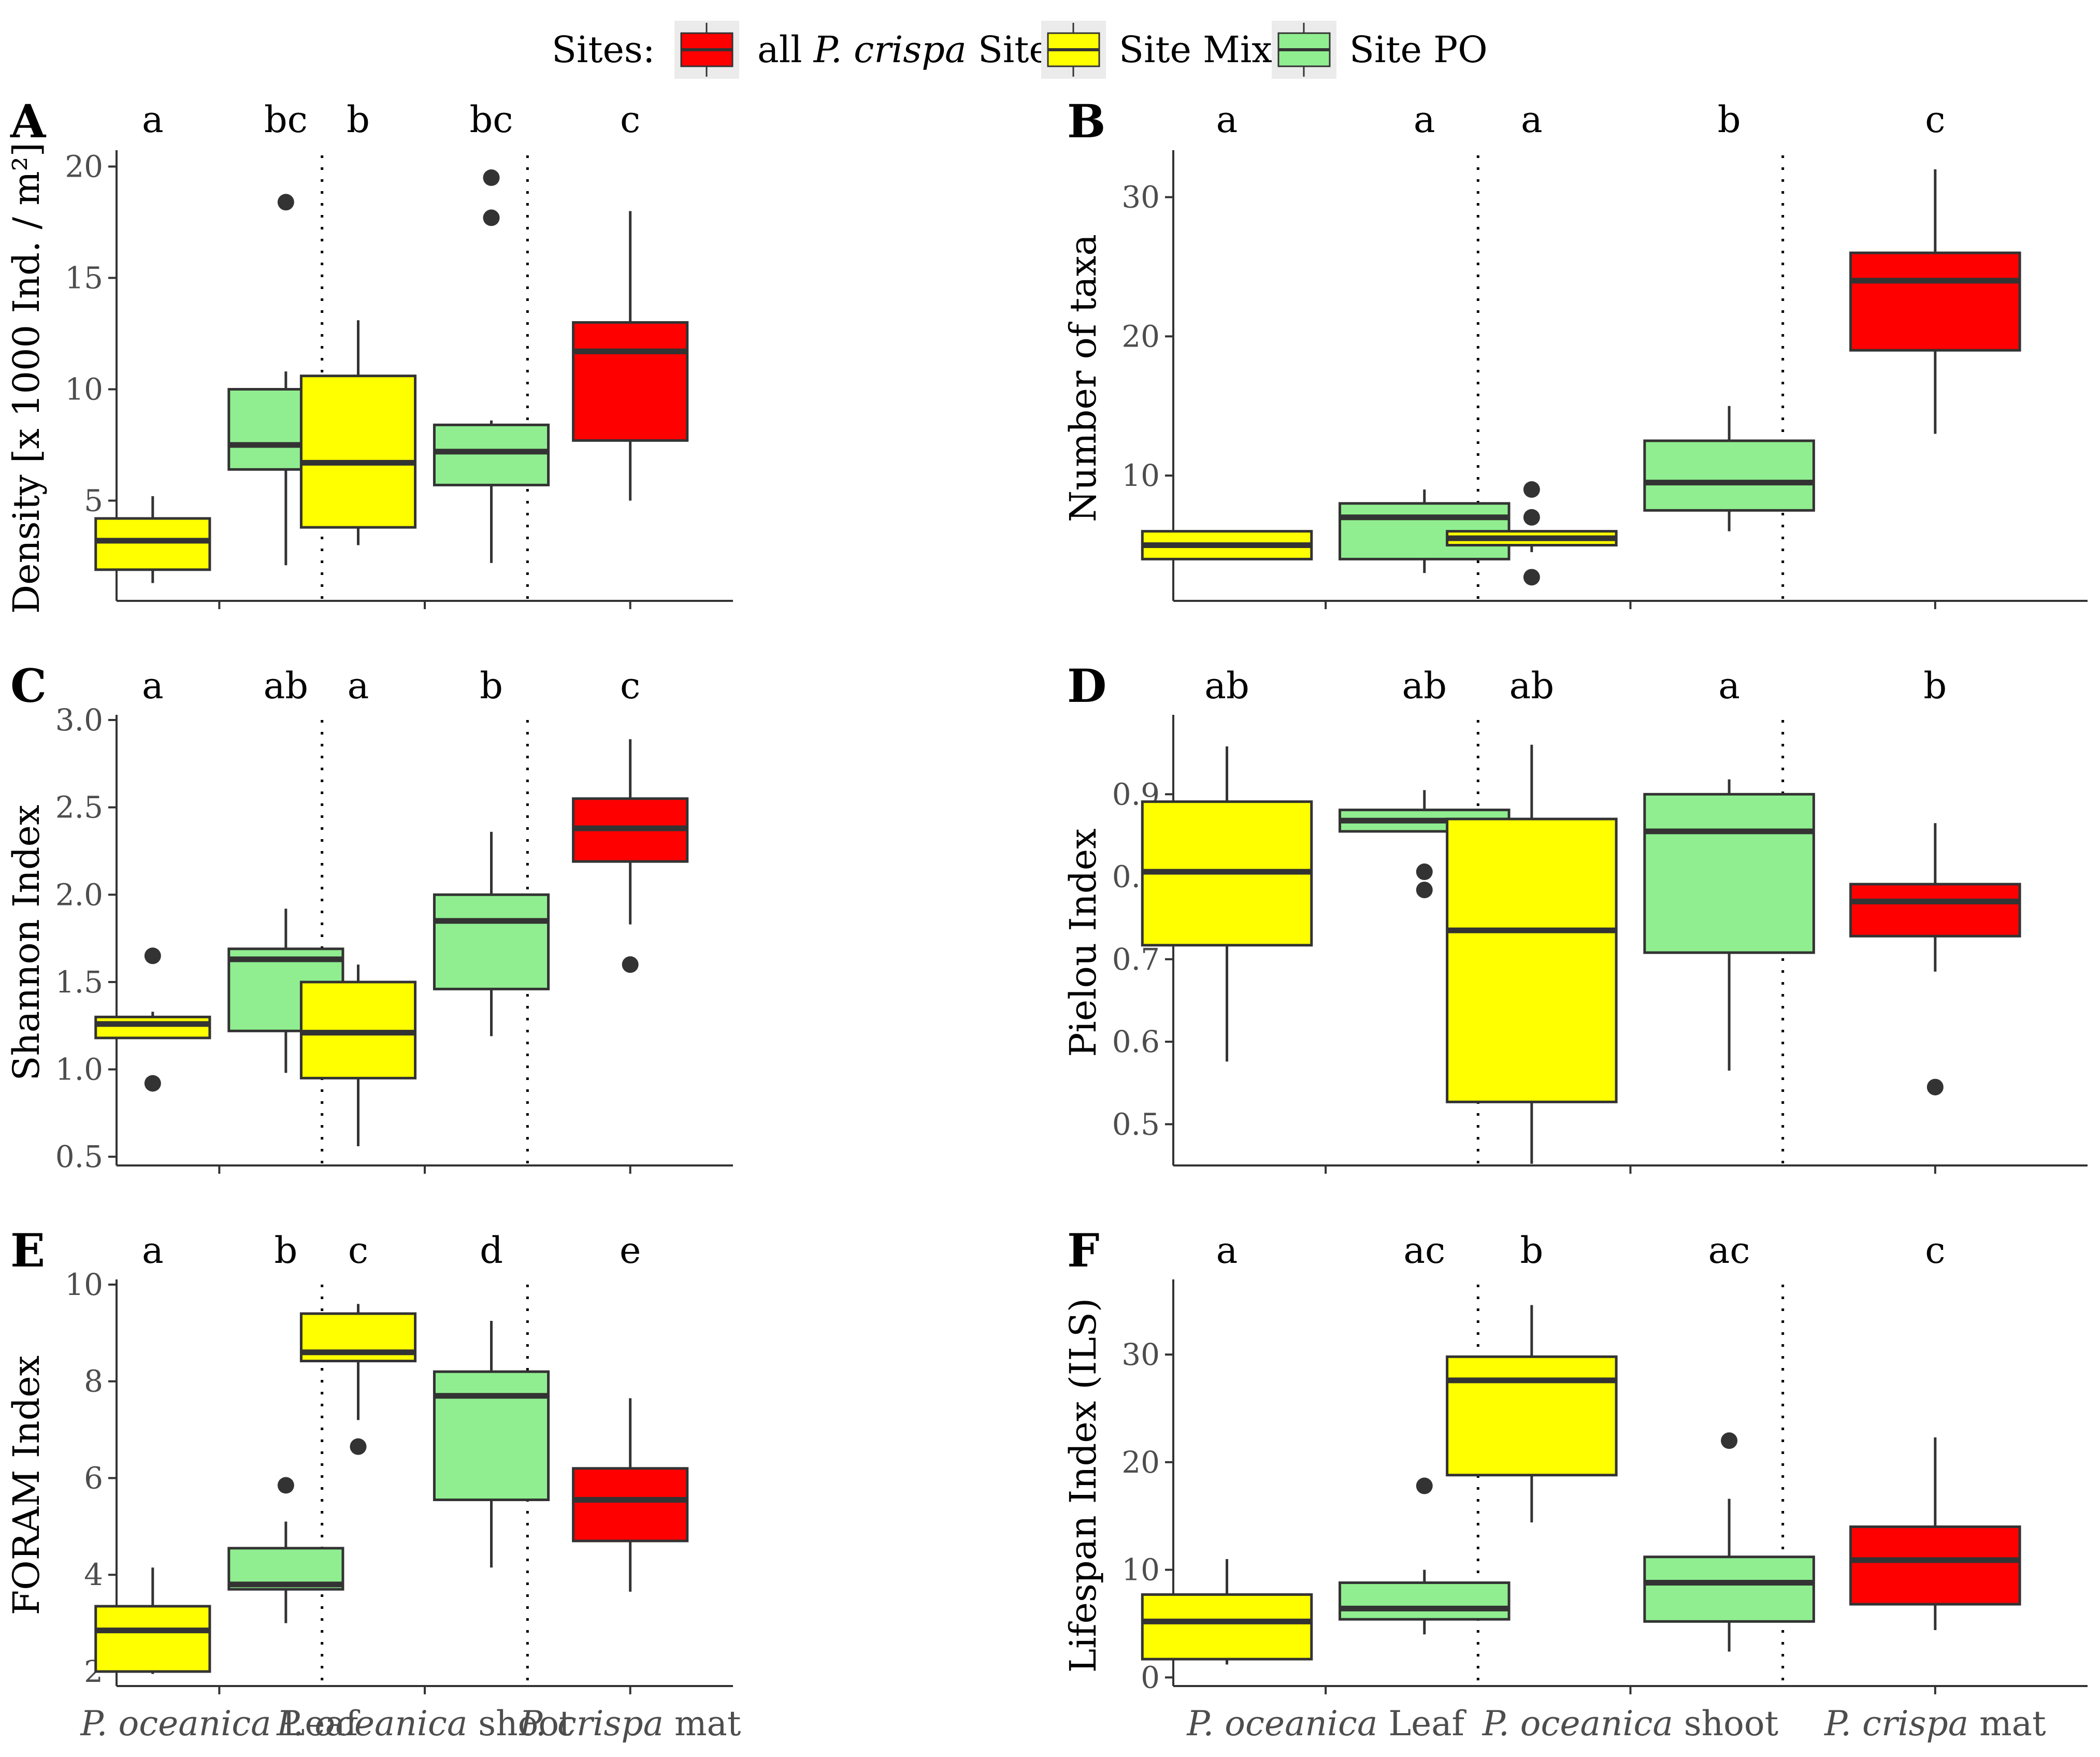 Image resolution: width=2100 pixels, height=1757 pixels. I want to click on y-tick-label: 2.5, so click(79, 808).